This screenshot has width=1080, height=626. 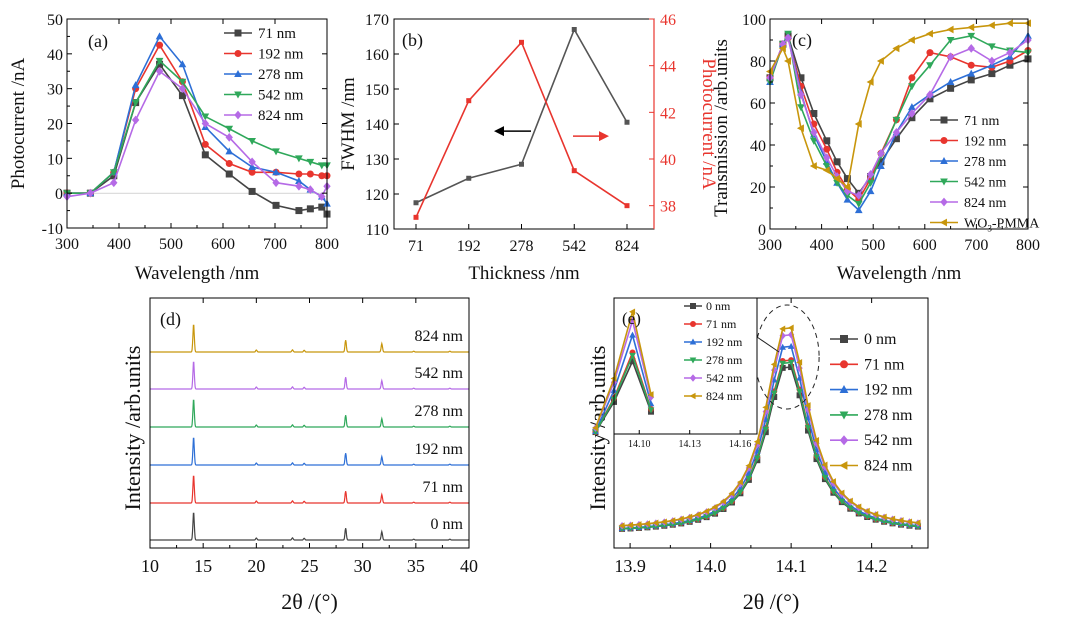 What do you see at coordinates (309, 526) in the screenshot?
I see `series-d-0-line` at bounding box center [309, 526].